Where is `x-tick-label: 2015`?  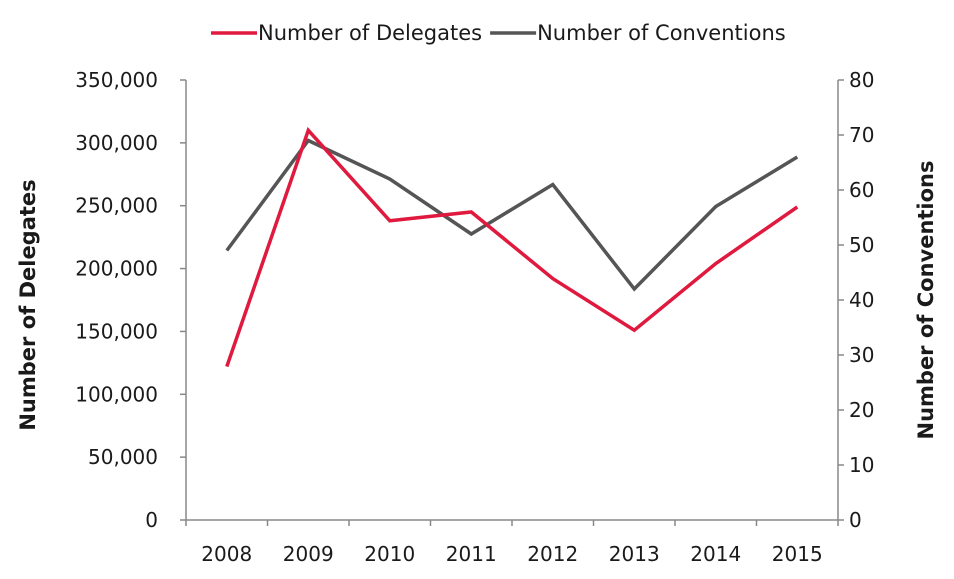
x-tick-label: 2015 is located at coordinates (797, 554).